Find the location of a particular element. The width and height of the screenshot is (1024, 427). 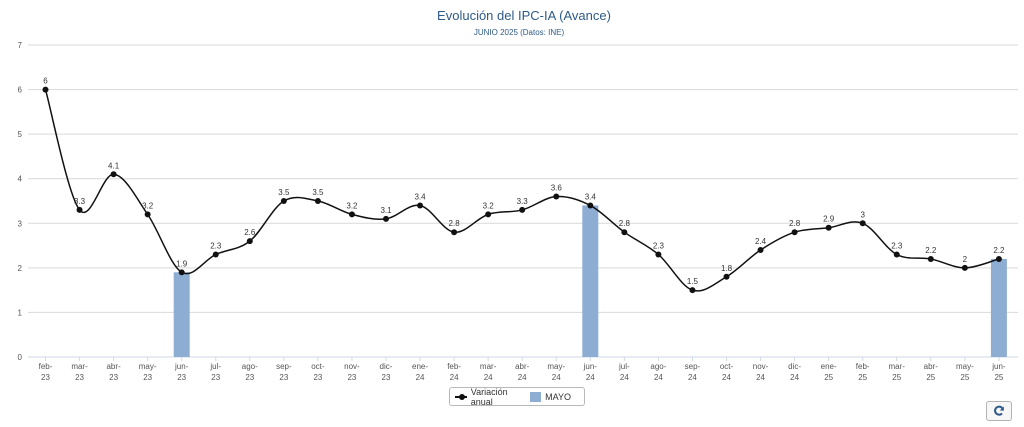

data-label: 1.8 is located at coordinates (727, 268).